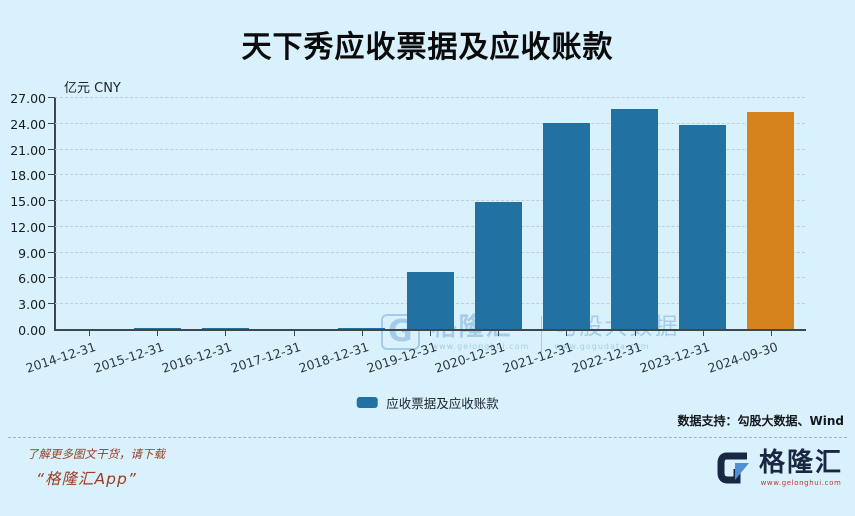 The image size is (855, 516). I want to click on legend-label: 应收票据及应收账款, so click(442, 403).